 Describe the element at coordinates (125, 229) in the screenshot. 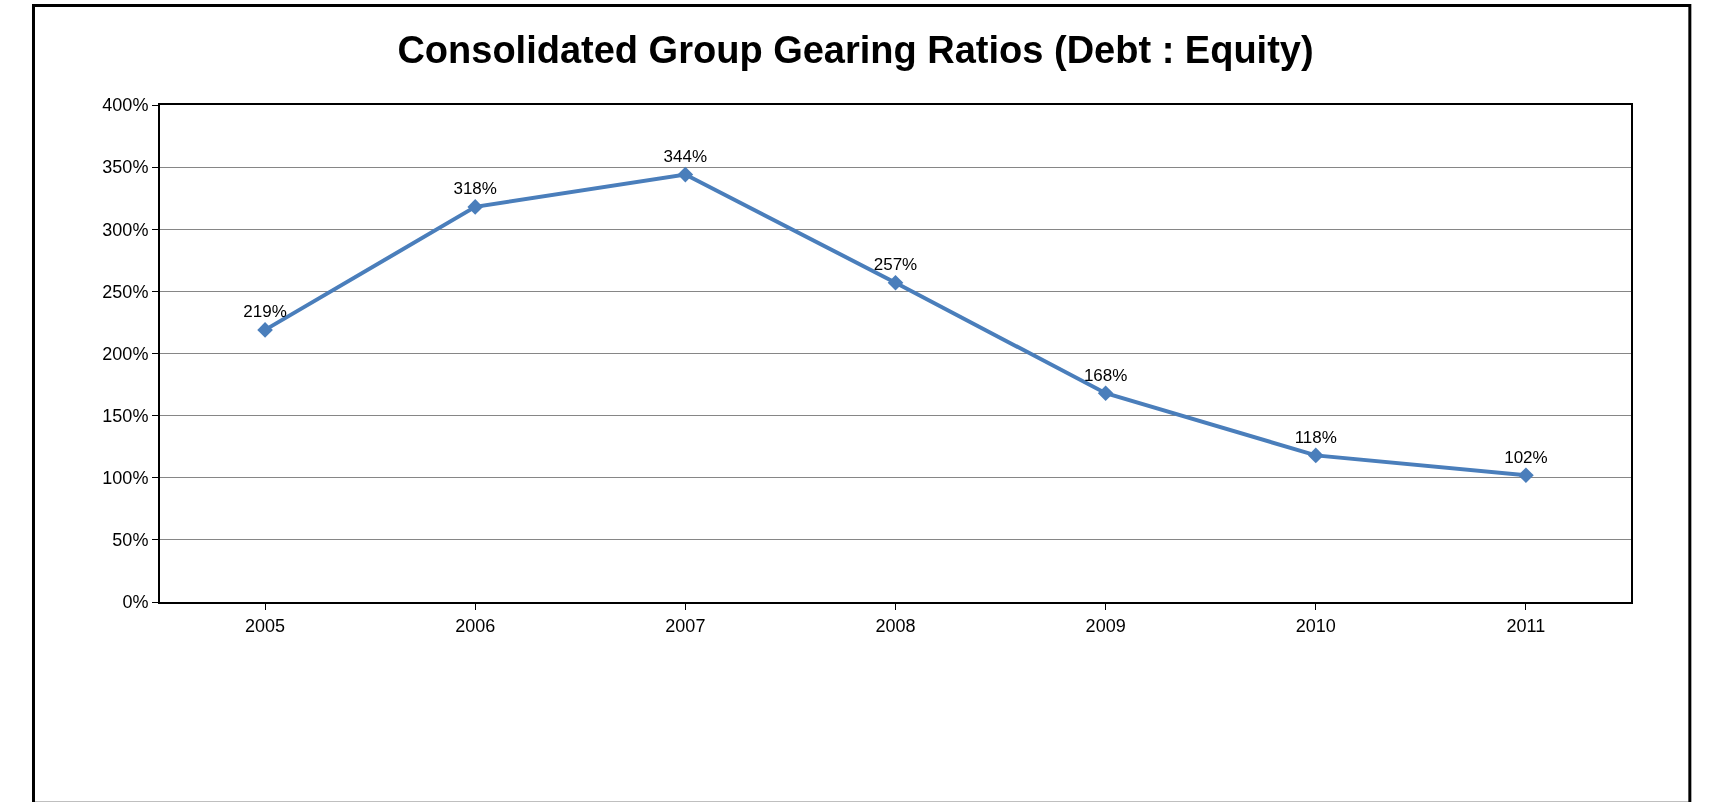

I see `y-tick-label: 300%` at that location.